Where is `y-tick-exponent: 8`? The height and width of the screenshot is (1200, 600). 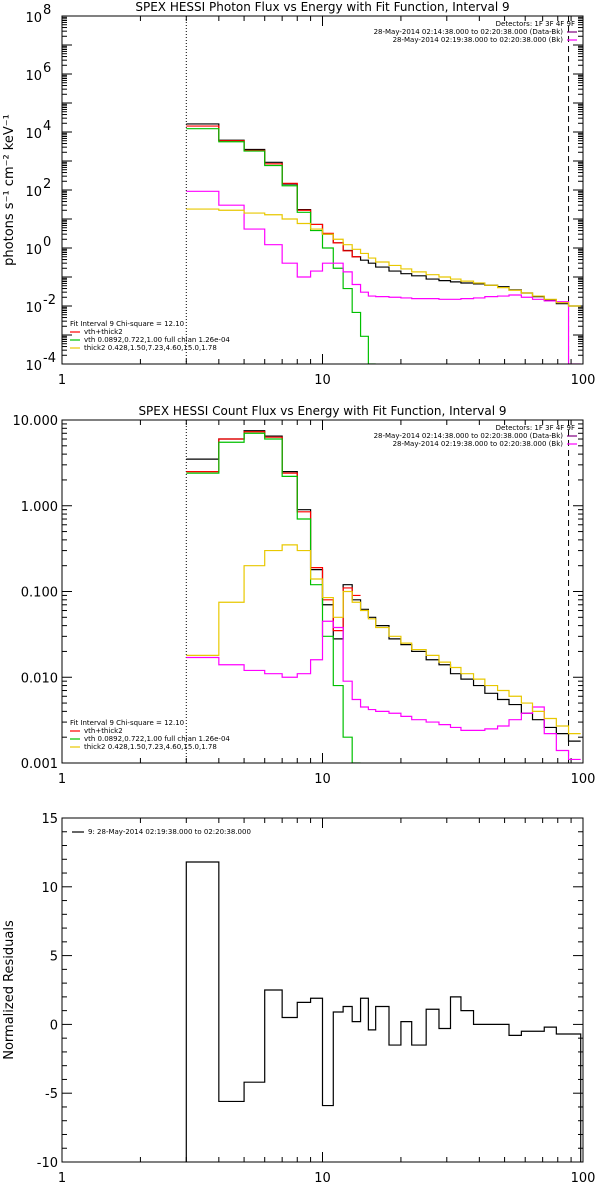 y-tick-exponent: 8 is located at coordinates (47, 10).